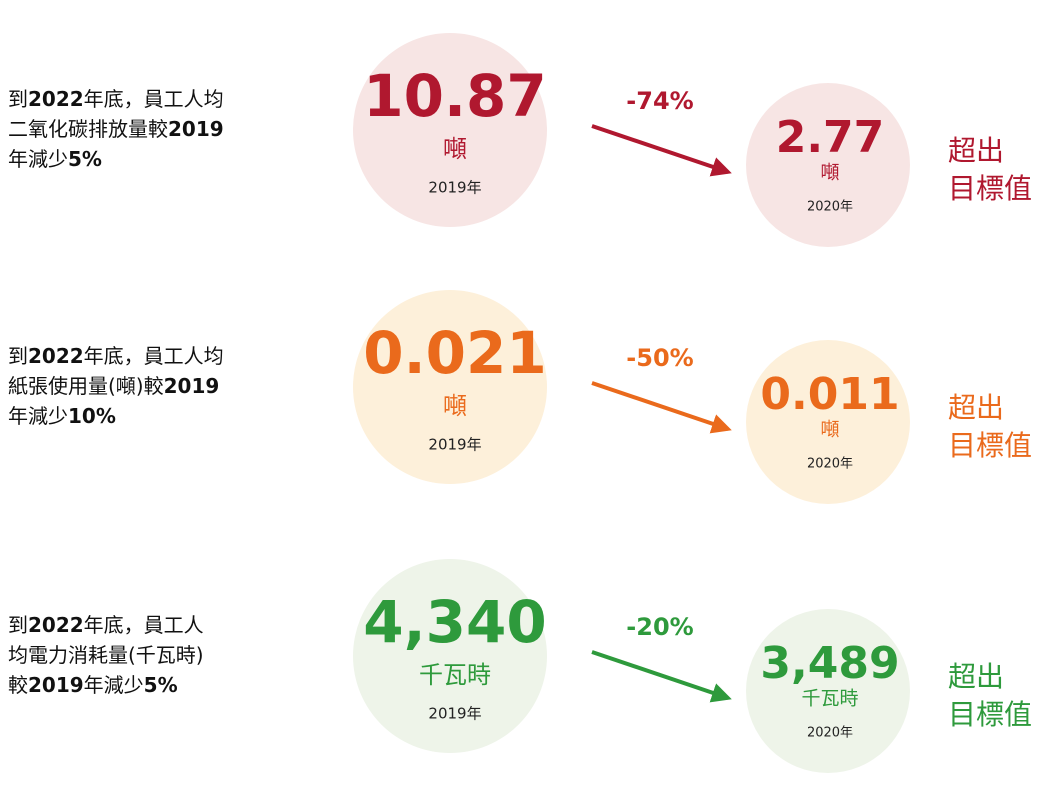 Image resolution: width=1054 pixels, height=787 pixels. What do you see at coordinates (454, 353) in the screenshot?
I see `before-value: 0.021` at bounding box center [454, 353].